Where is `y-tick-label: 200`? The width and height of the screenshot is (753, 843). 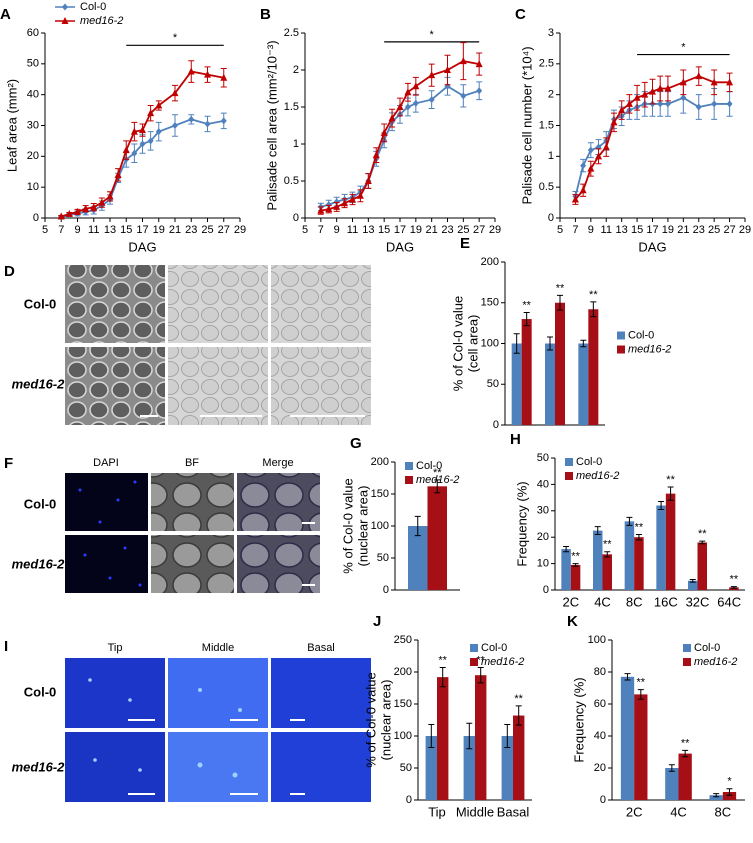 y-tick-label: 200 is located at coordinates (380, 462).